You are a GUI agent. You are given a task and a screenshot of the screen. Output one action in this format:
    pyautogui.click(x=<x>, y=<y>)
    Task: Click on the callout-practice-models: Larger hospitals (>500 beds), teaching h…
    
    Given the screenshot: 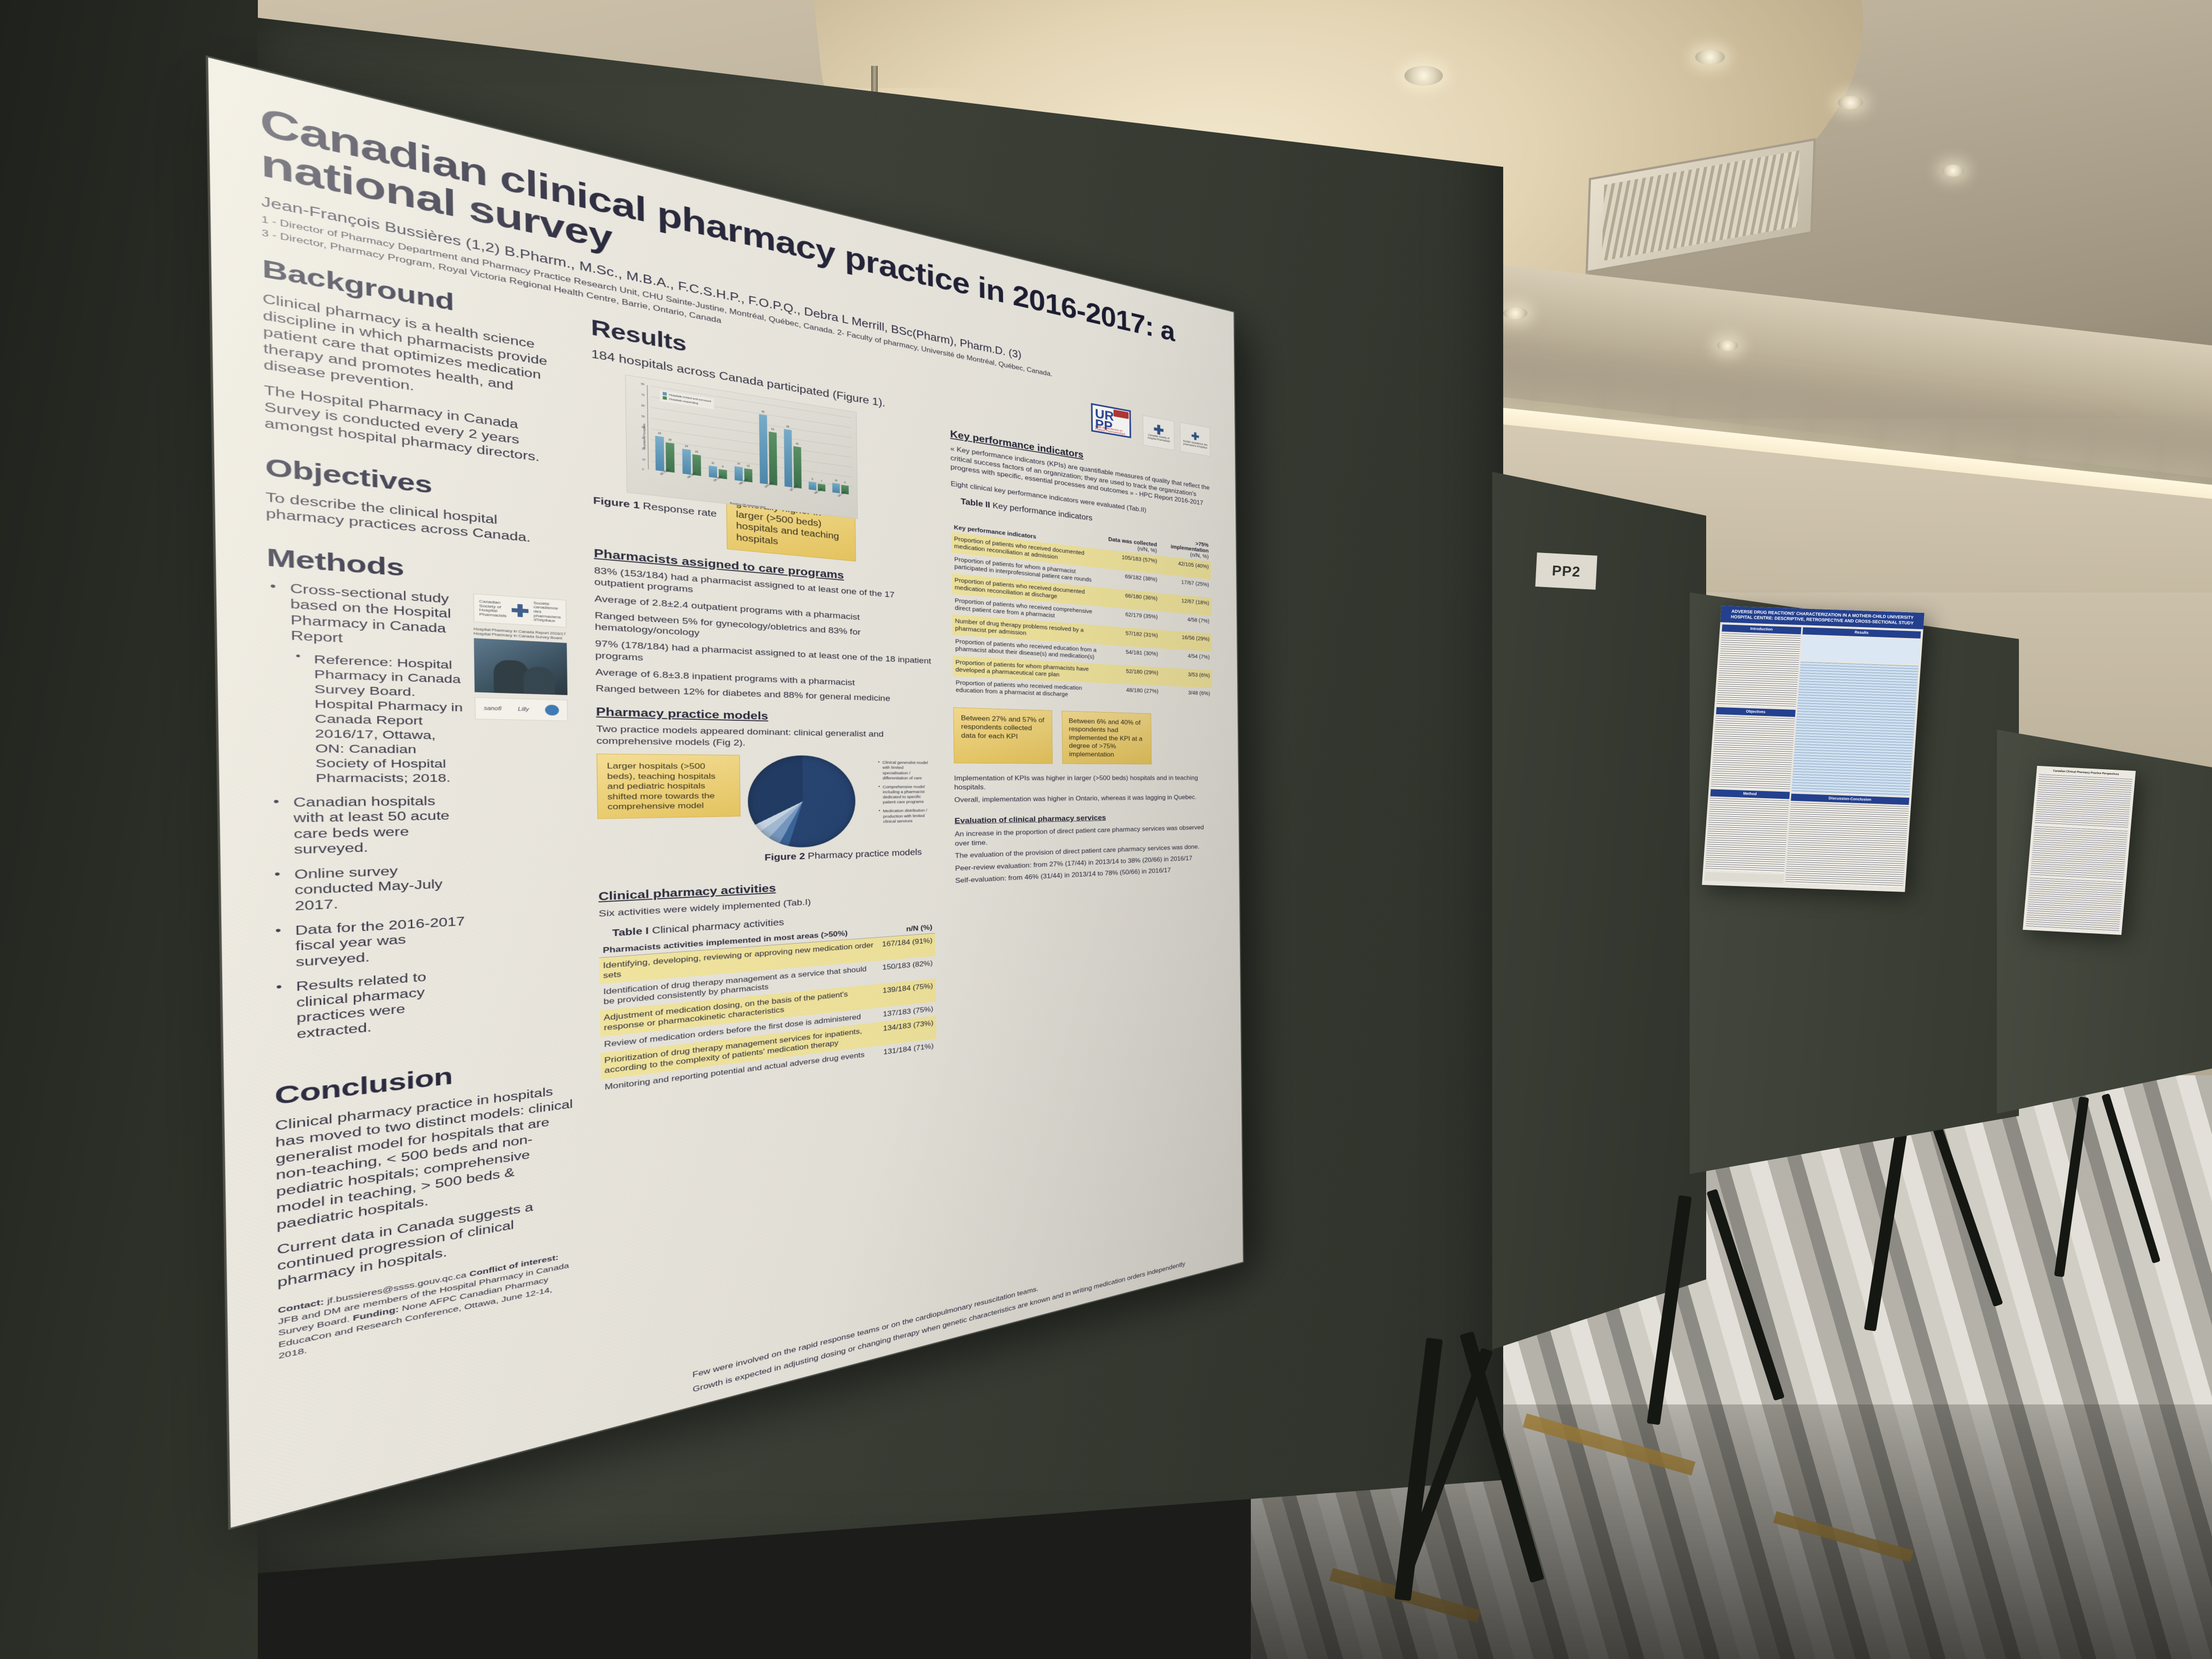 What is the action you would take?
    pyautogui.click(x=668, y=787)
    